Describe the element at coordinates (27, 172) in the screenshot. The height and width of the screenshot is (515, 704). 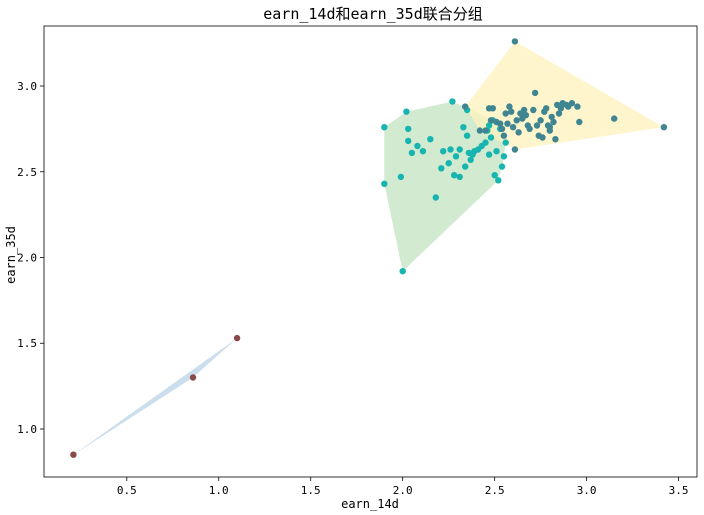
I see `y-tick-label: 2.5` at that location.